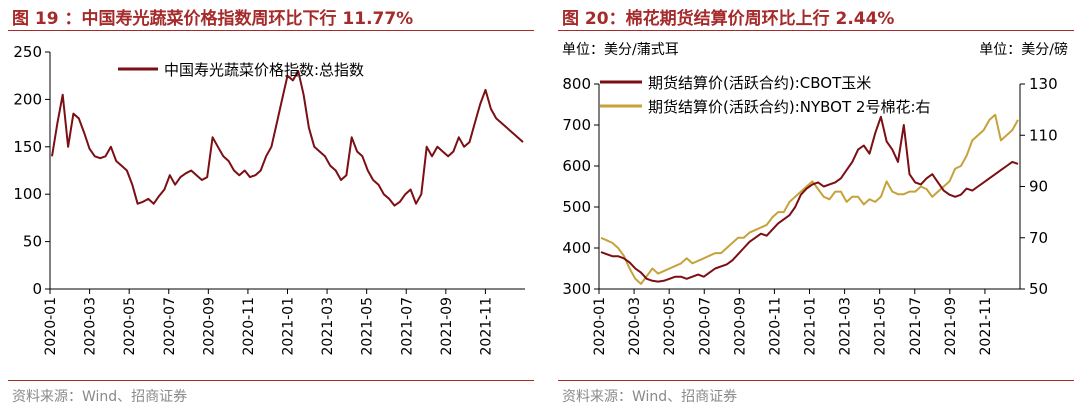 The image size is (1080, 408). Describe the element at coordinates (789, 107) in the screenshot. I see `legend-label-cotton: 期货结算价(活跃合约):NYBOT 2号棉花:右` at that location.